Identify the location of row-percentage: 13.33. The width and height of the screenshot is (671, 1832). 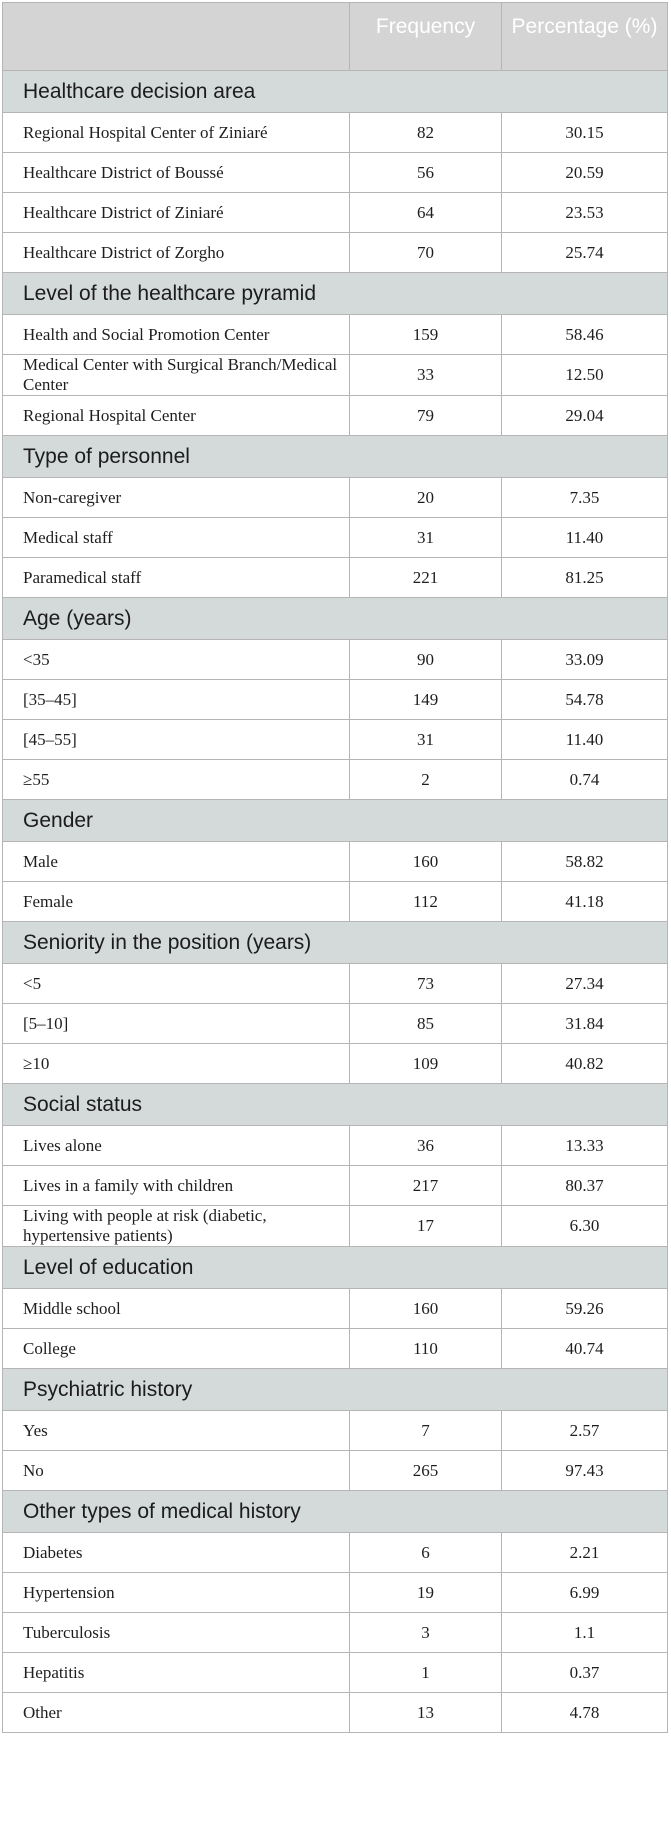
(584, 1145).